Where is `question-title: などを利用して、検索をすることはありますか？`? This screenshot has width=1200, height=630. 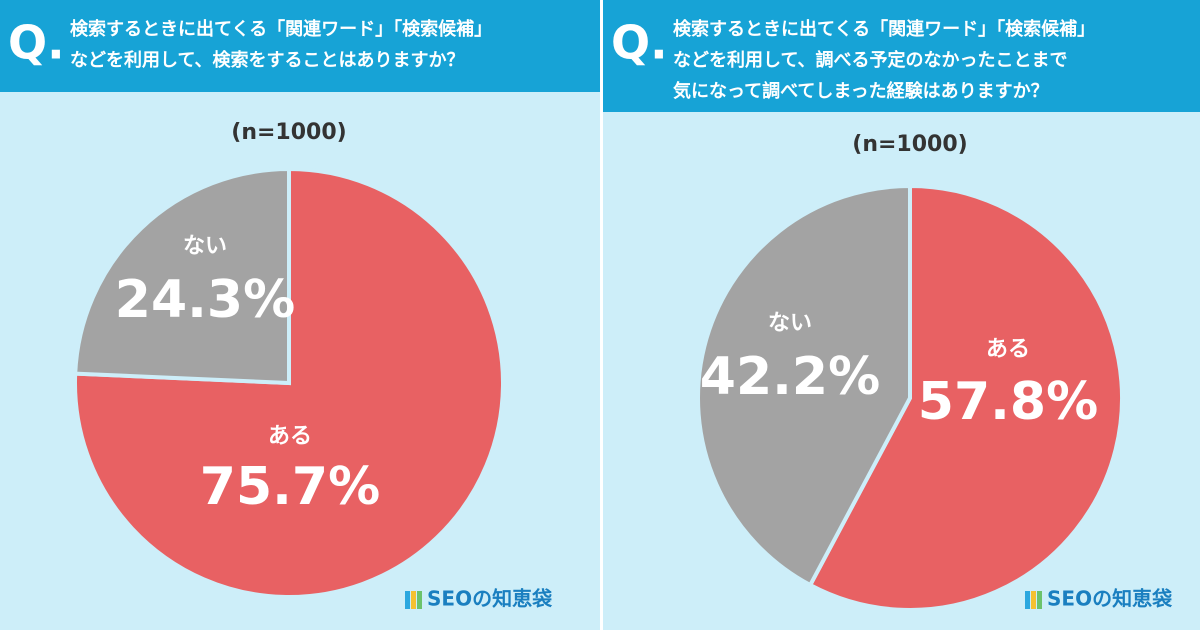
question-title: などを利用して、検索をすることはありますか？ is located at coordinates (267, 60).